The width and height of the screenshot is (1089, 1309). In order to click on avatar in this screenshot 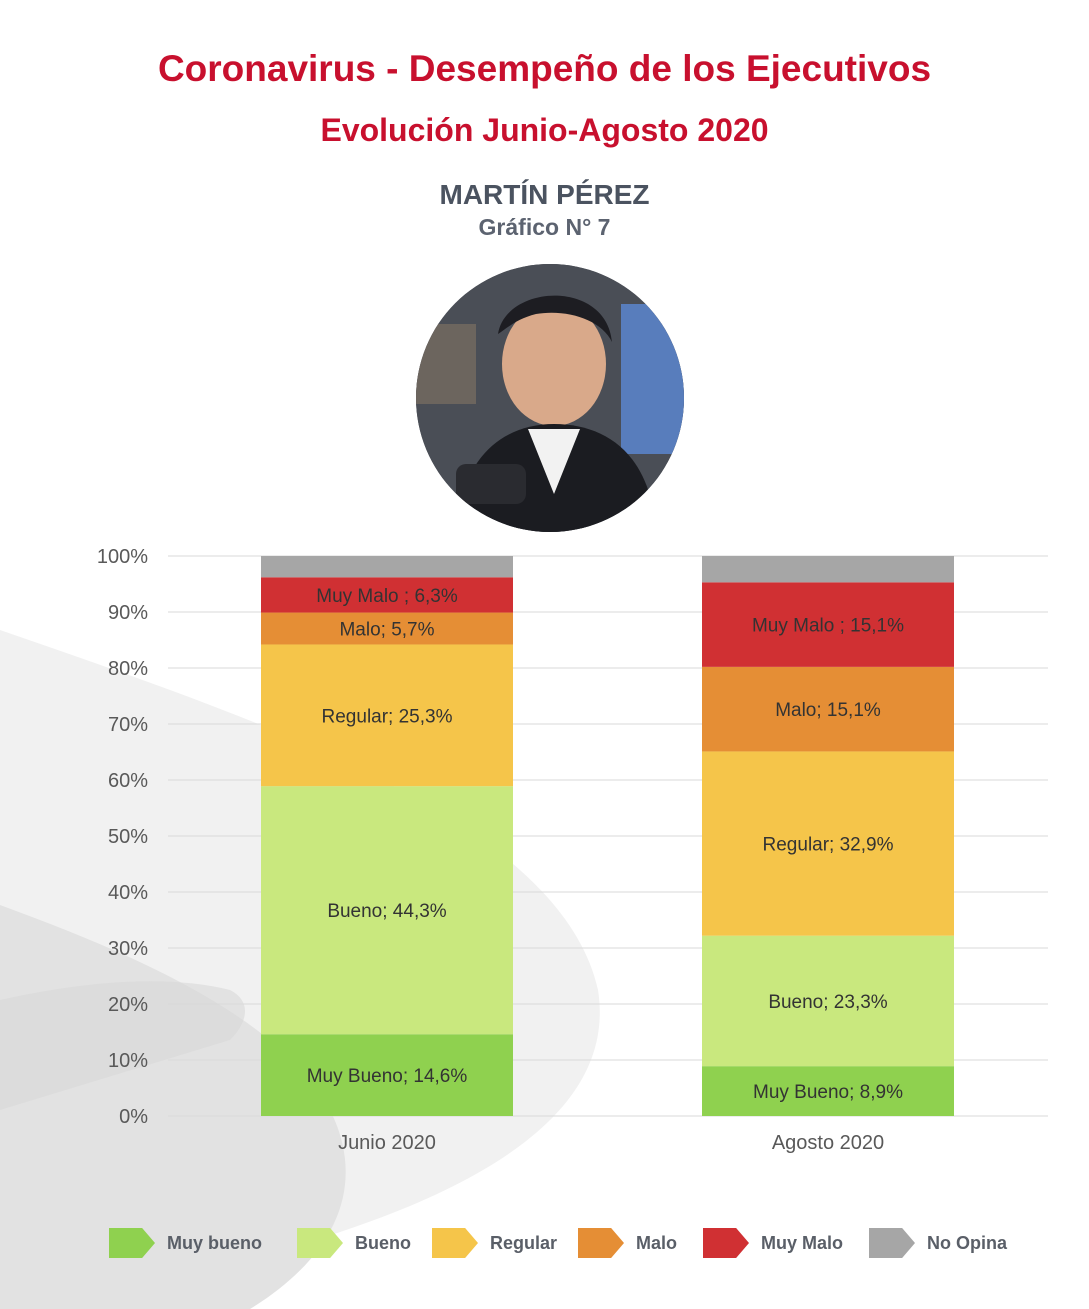, I will do `click(550, 398)`.